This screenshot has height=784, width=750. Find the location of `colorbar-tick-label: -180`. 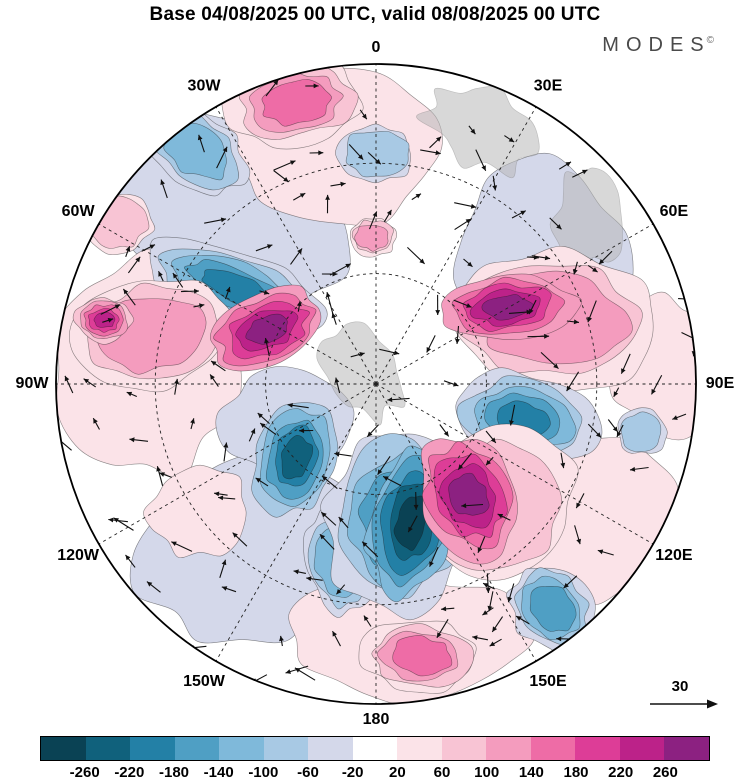

colorbar-tick-label: -180 is located at coordinates (174, 772).